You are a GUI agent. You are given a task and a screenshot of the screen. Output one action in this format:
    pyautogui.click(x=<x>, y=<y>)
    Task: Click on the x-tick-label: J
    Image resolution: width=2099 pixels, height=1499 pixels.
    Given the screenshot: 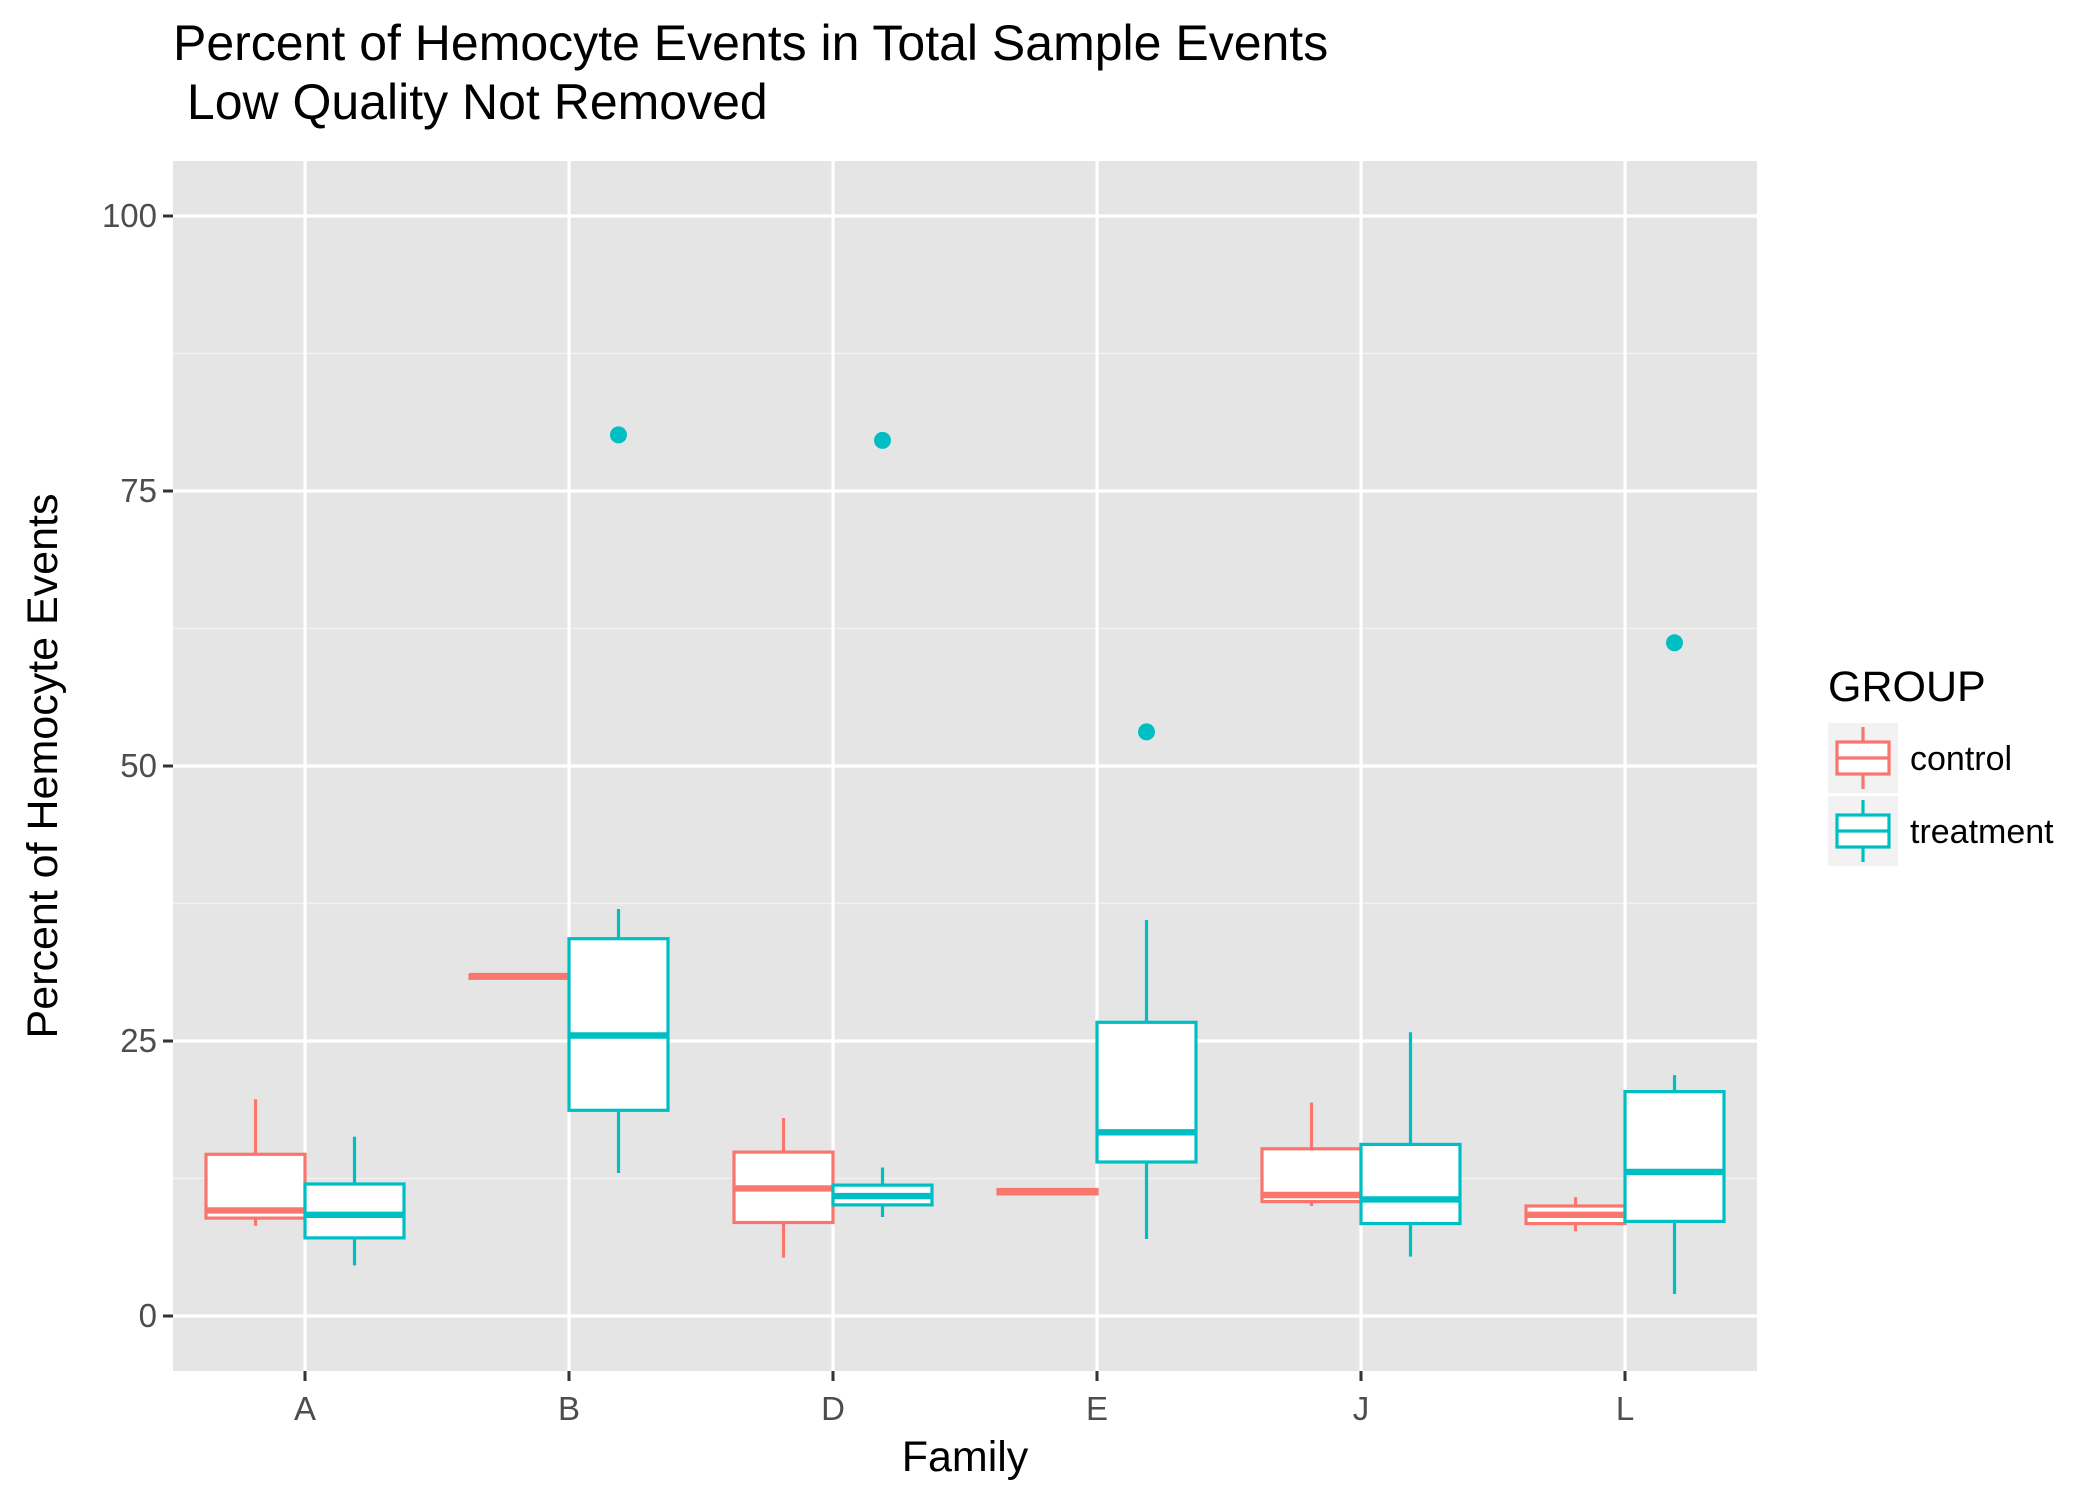 What is the action you would take?
    pyautogui.click(x=1361, y=1408)
    